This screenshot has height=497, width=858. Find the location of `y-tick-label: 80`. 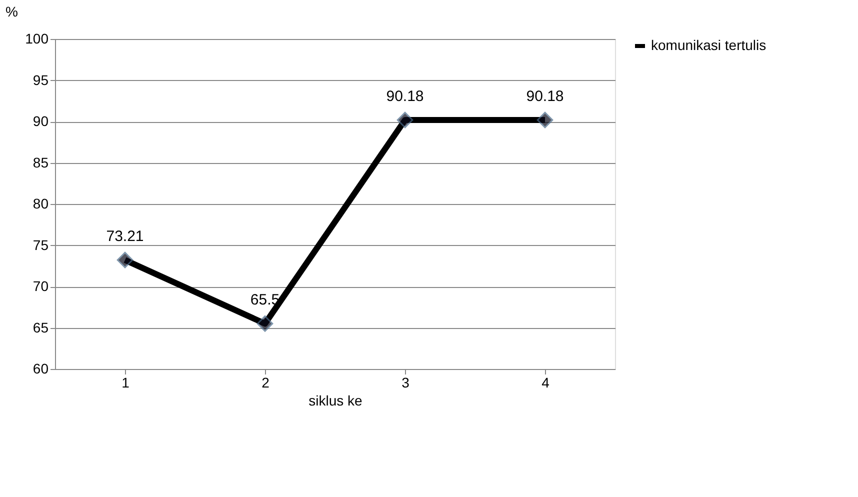

y-tick-label: 80 is located at coordinates (40, 204).